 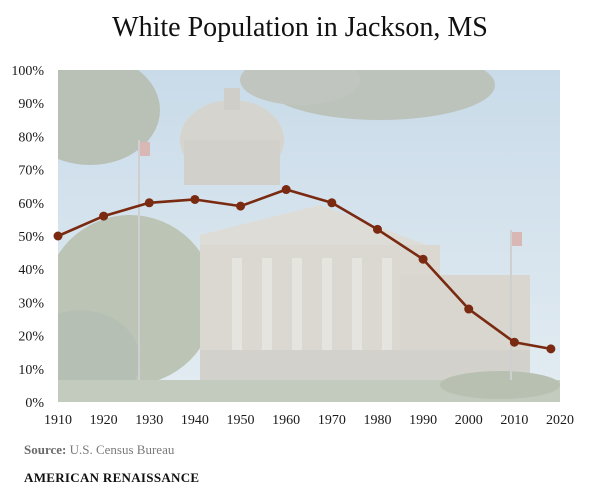 I want to click on x-tick-label: 1980, so click(x=377, y=420).